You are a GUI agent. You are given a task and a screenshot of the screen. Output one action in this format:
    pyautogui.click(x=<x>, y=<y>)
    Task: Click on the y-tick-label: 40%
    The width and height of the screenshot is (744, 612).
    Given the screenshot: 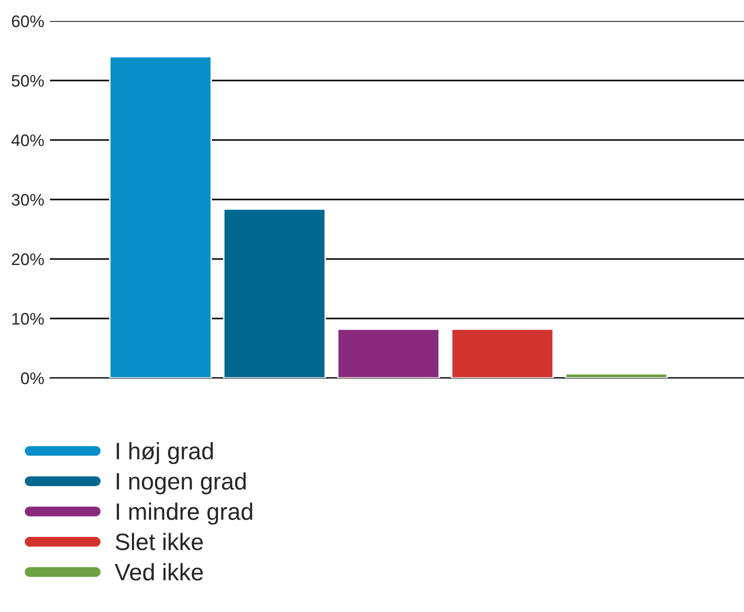 What is the action you would take?
    pyautogui.click(x=27, y=140)
    